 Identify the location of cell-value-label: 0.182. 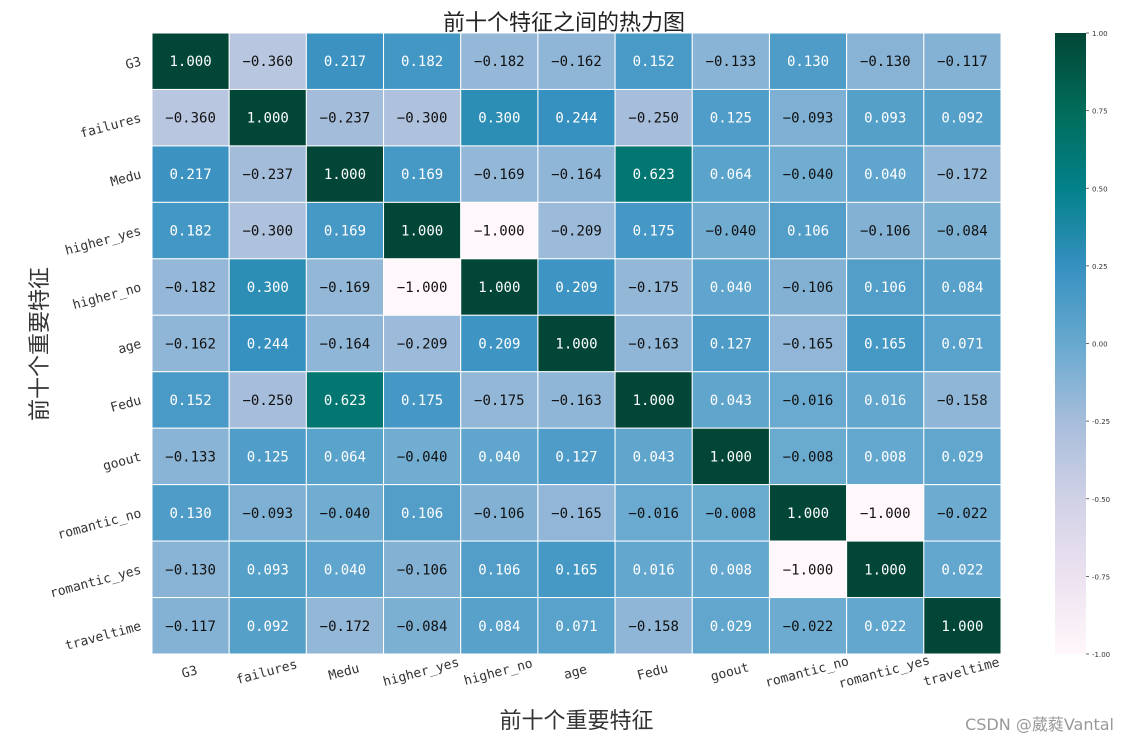
(191, 232).